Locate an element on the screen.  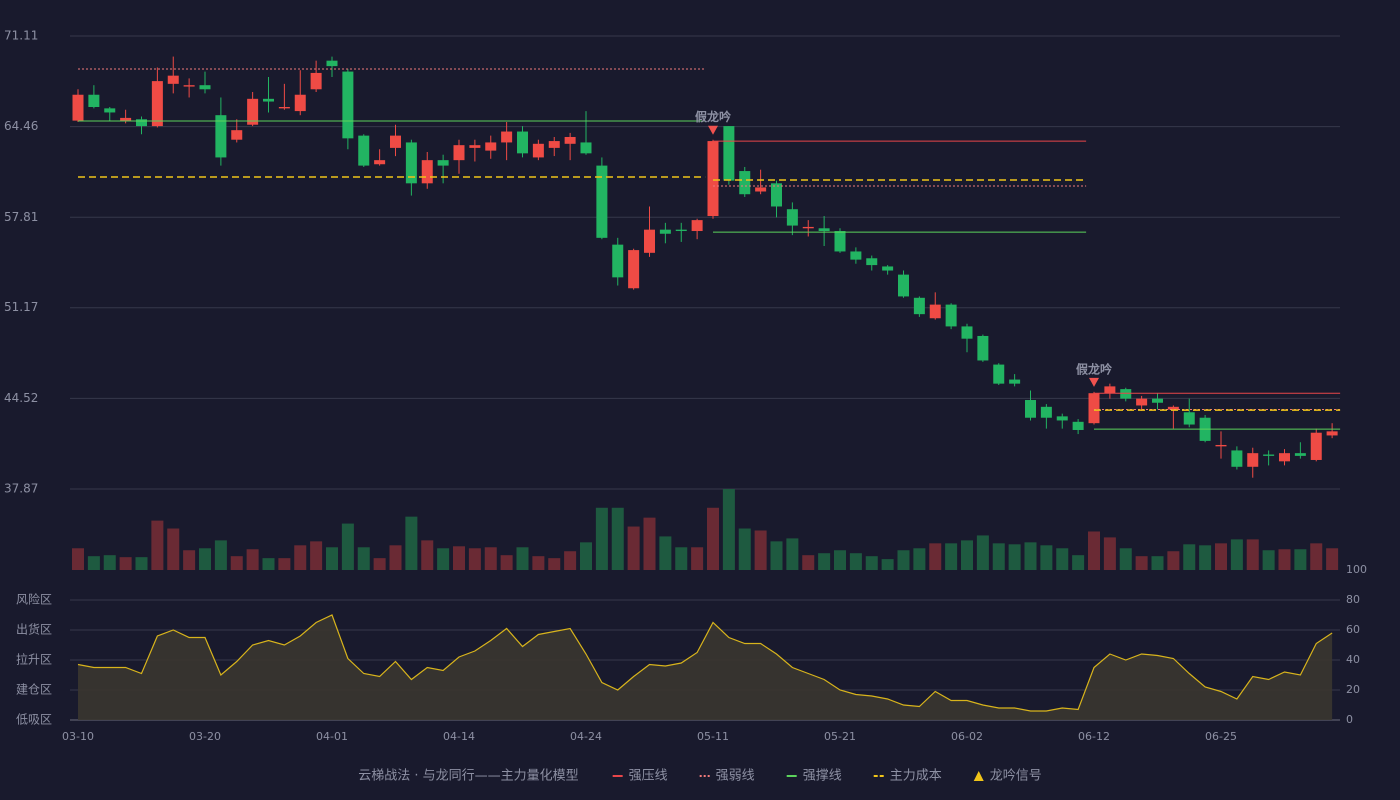
legend-label: 强压线 is located at coordinates (648, 776).